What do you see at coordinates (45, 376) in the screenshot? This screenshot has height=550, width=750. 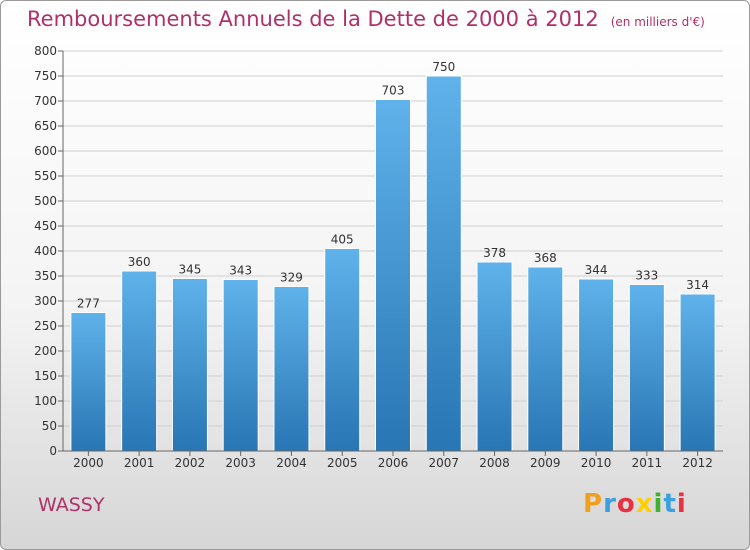 I see `y-tick-label: 150` at bounding box center [45, 376].